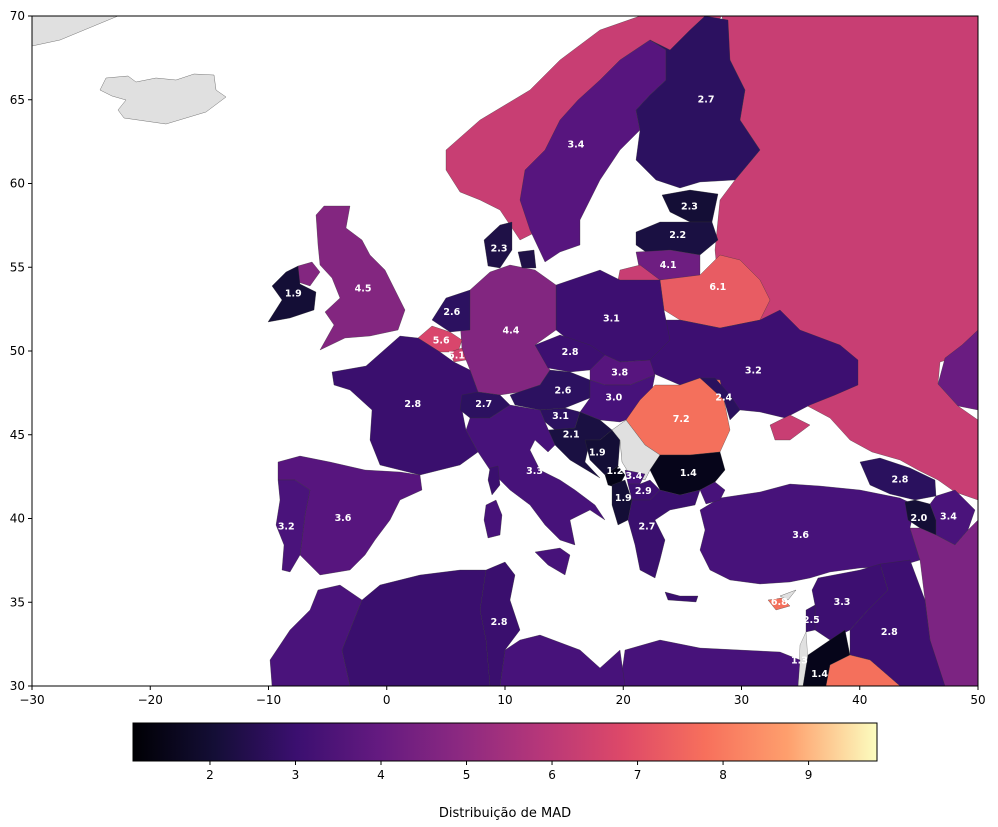 The width and height of the screenshot is (998, 827). Describe the element at coordinates (381, 775) in the screenshot. I see `colorbar-tick-label: 4` at that location.